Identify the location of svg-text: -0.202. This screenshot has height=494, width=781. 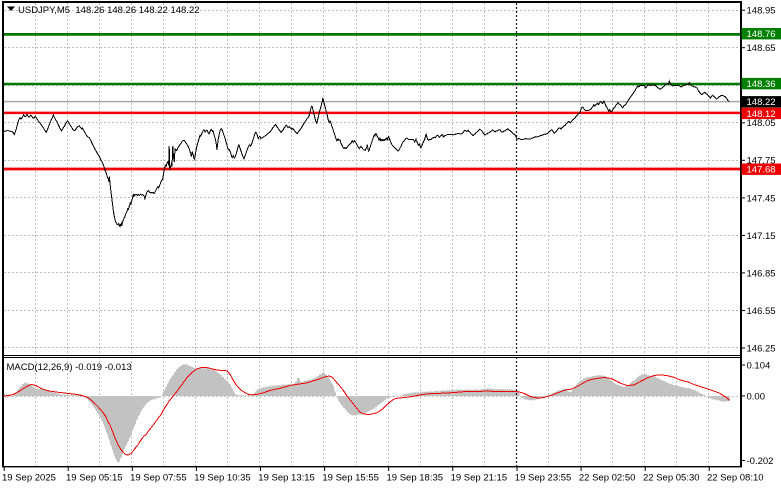
(760, 461).